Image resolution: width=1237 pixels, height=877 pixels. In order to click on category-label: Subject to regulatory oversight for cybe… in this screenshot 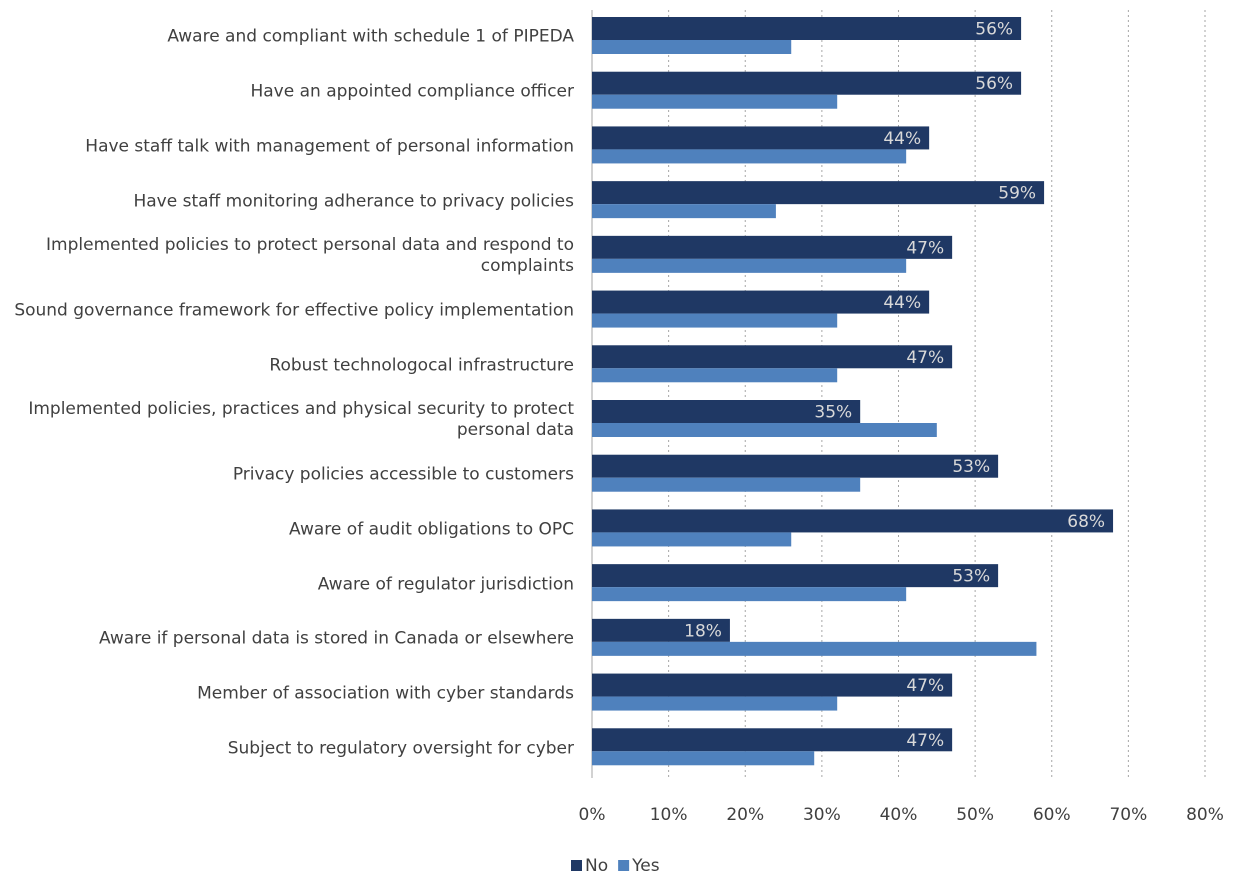, I will do `click(400, 748)`.